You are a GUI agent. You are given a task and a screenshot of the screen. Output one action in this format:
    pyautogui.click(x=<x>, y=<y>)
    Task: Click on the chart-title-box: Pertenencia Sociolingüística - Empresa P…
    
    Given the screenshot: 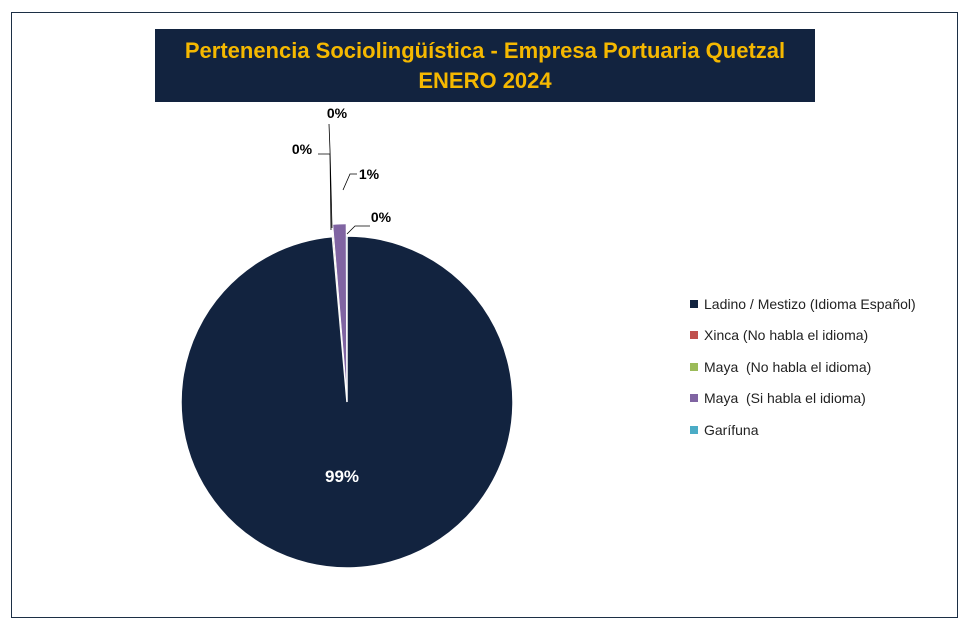 What is the action you would take?
    pyautogui.click(x=485, y=65)
    